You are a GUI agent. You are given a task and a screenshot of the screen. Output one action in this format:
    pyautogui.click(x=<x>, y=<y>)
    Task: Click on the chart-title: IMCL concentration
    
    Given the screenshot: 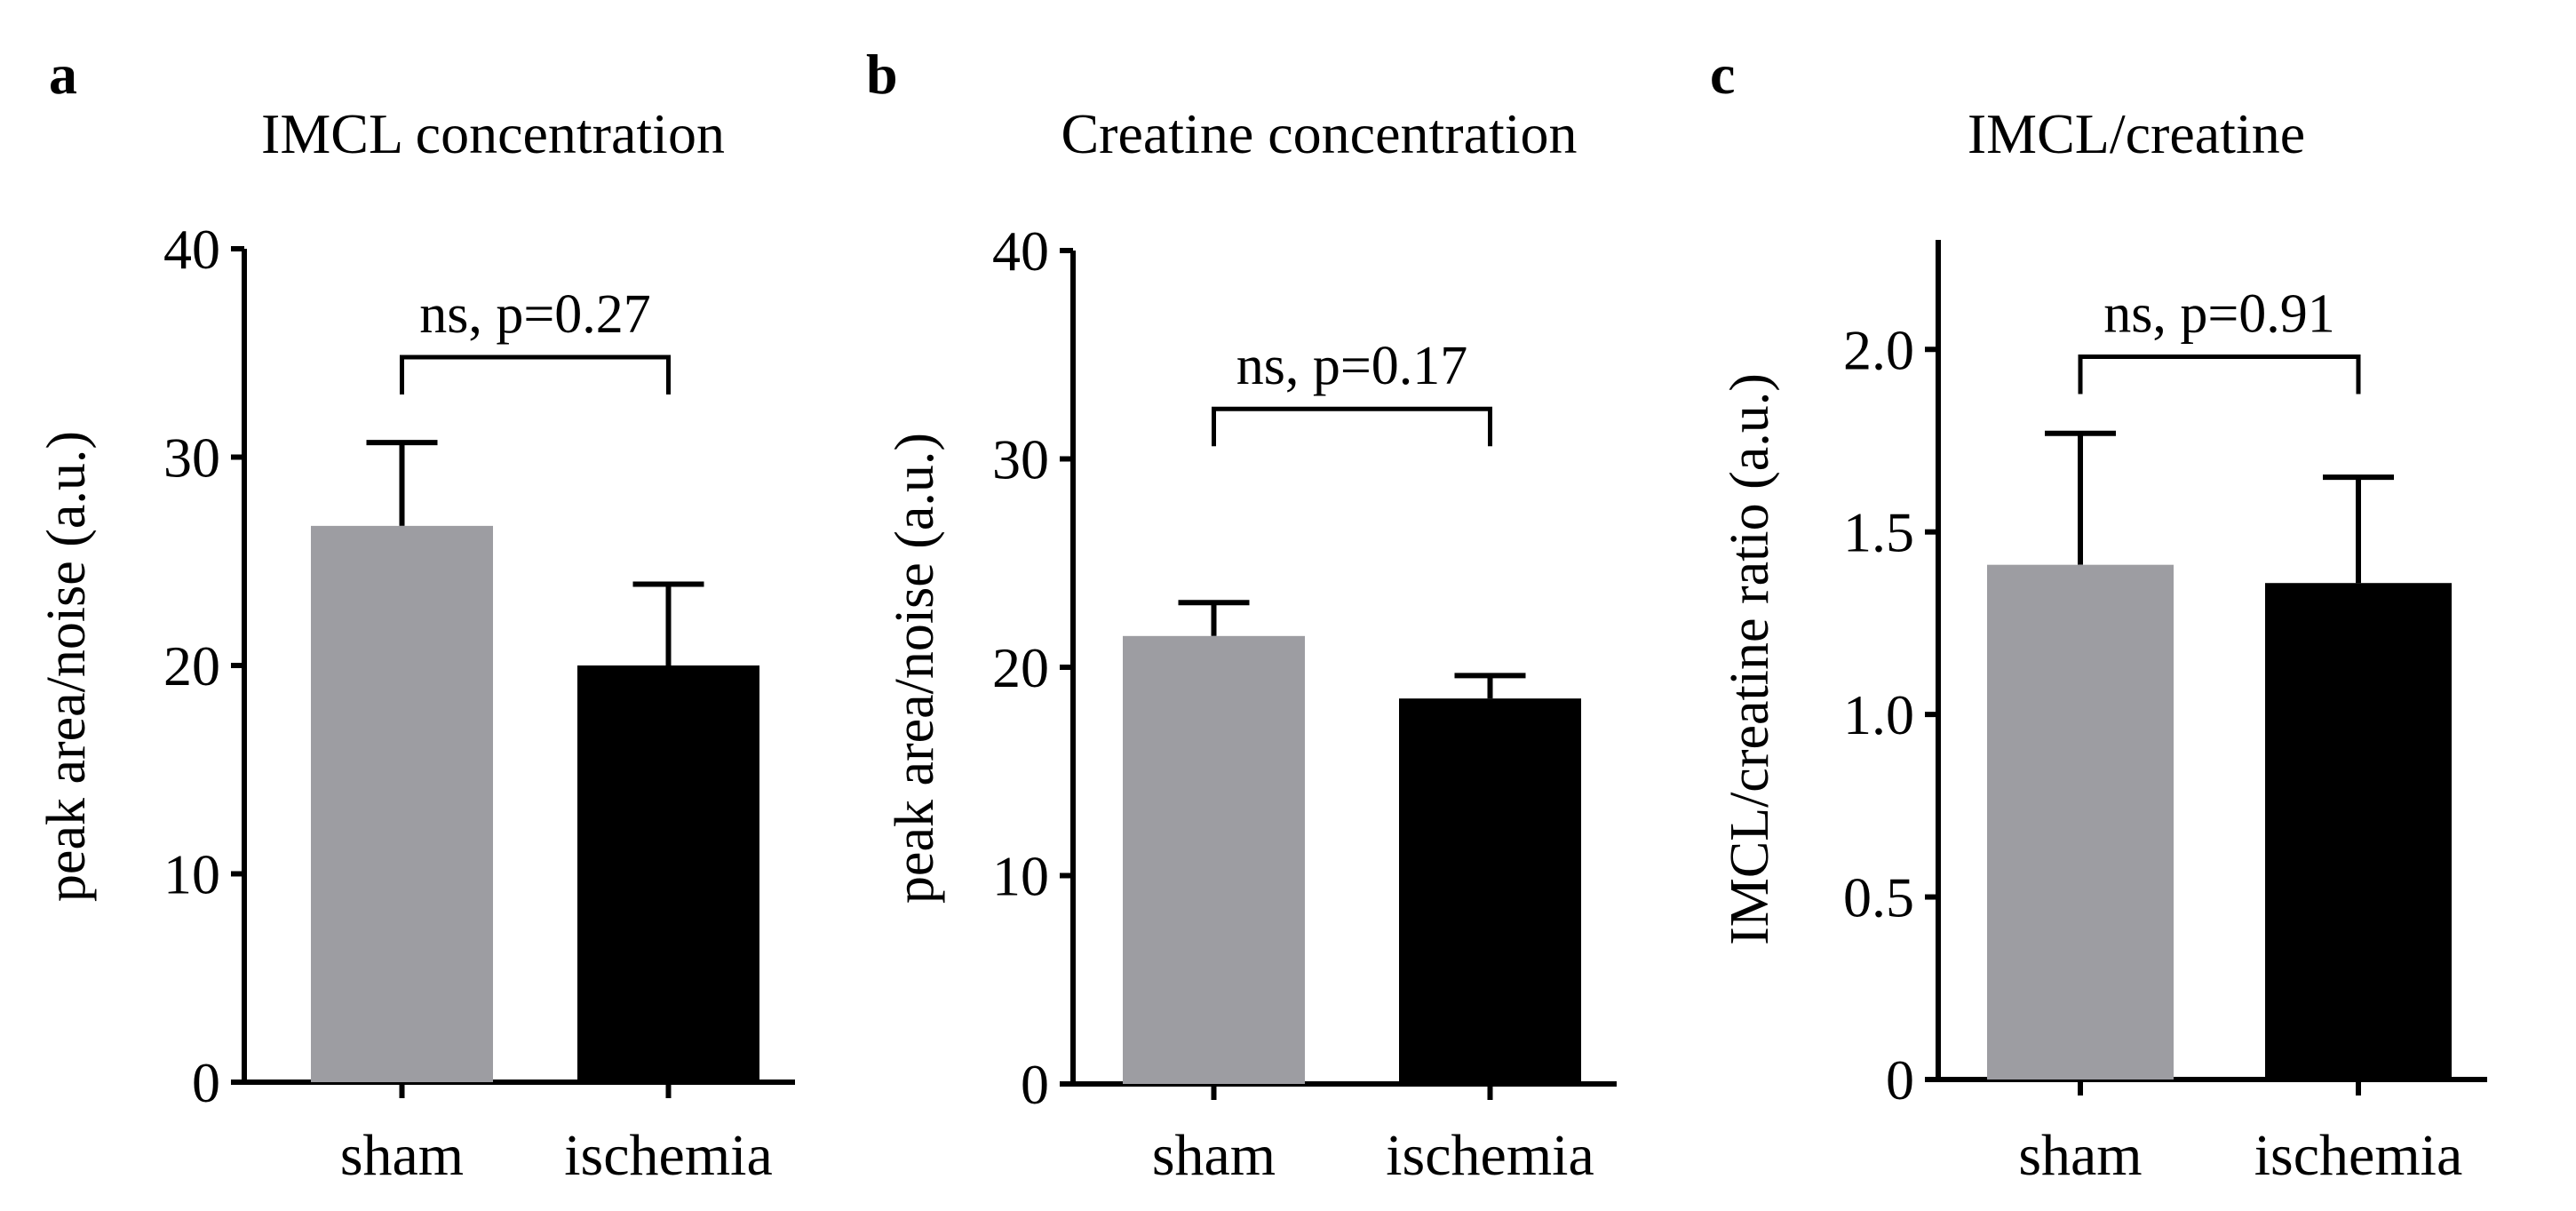 What is the action you would take?
    pyautogui.click(x=493, y=133)
    